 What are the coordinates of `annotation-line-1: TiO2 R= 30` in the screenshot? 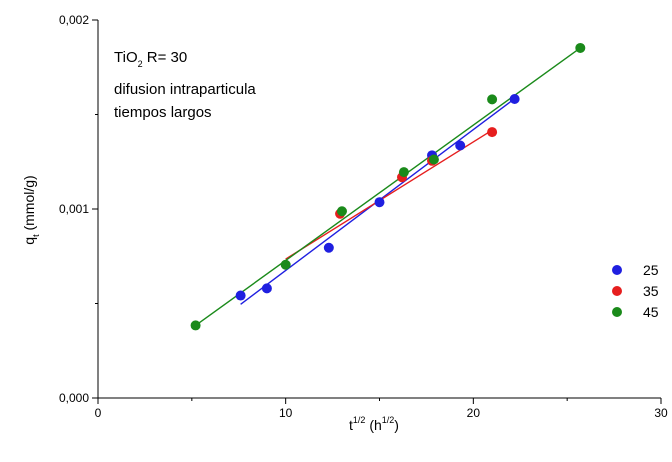 It's located at (150, 59).